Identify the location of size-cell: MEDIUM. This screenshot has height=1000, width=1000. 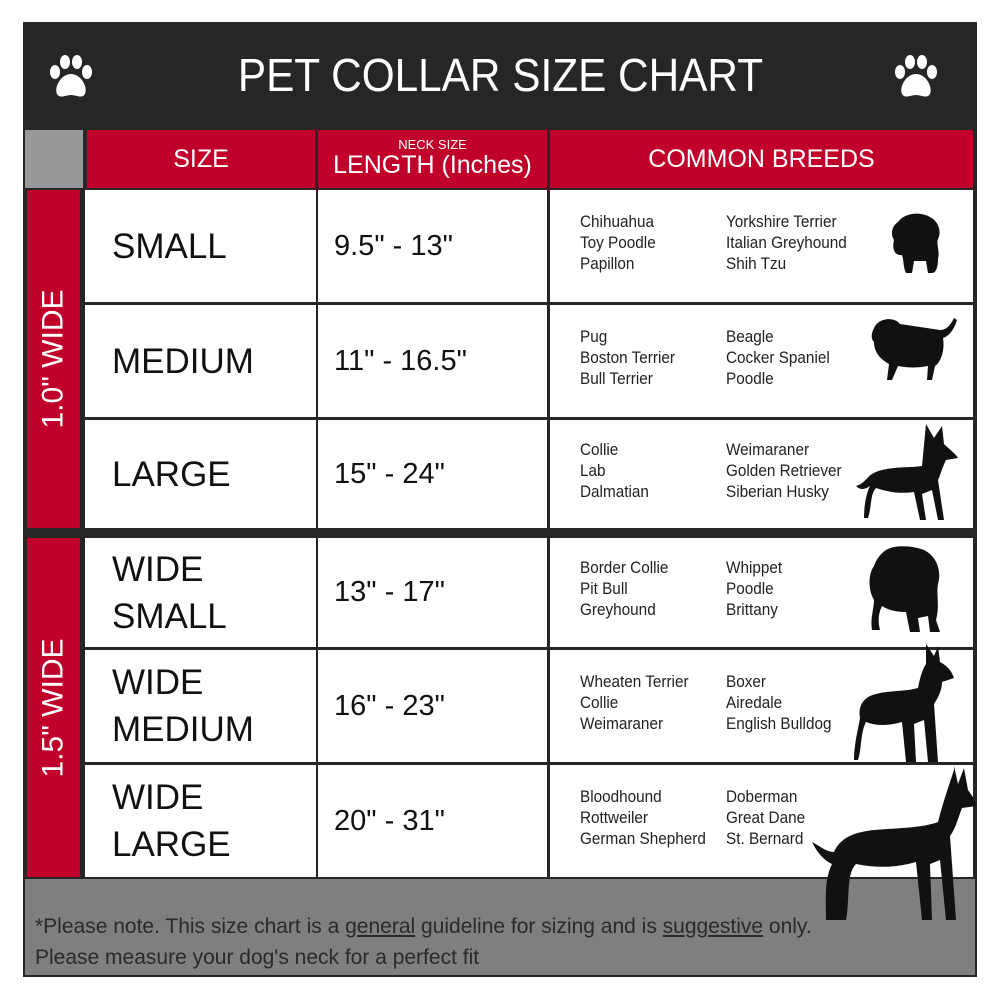
(200, 361).